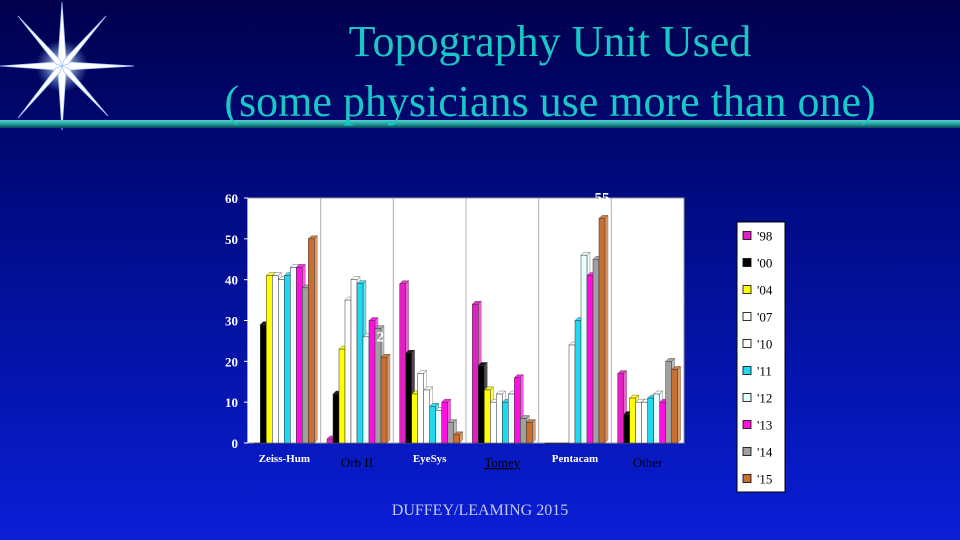 The width and height of the screenshot is (960, 540). Describe the element at coordinates (530, 403) in the screenshot. I see `data-label: 5` at that location.